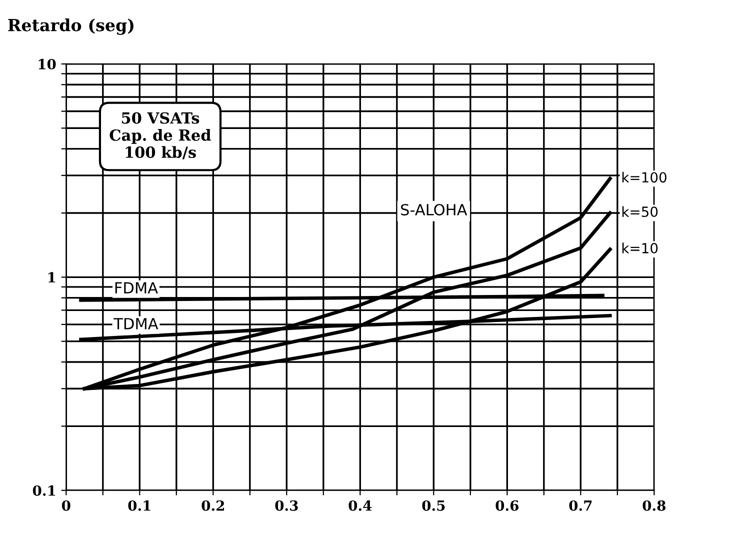  I want to click on y-tick-label: 10, so click(47, 64).